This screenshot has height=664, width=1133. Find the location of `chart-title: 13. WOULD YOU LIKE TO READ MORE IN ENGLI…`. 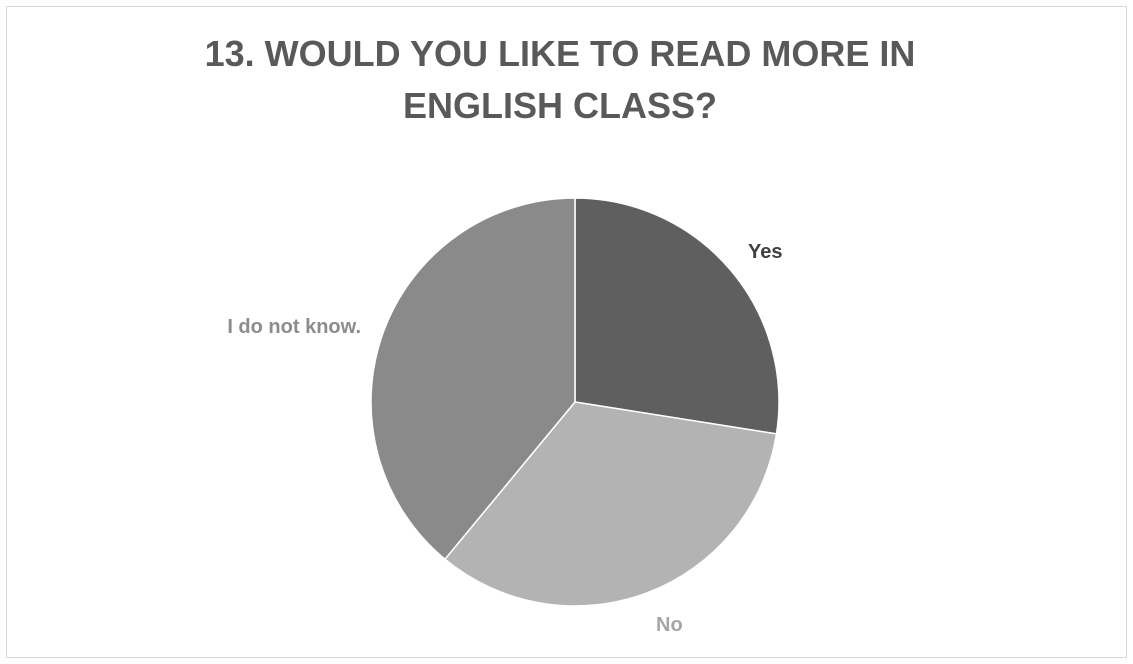

chart-title: 13. WOULD YOU LIKE TO READ MORE IN ENGLI… is located at coordinates (560, 79).